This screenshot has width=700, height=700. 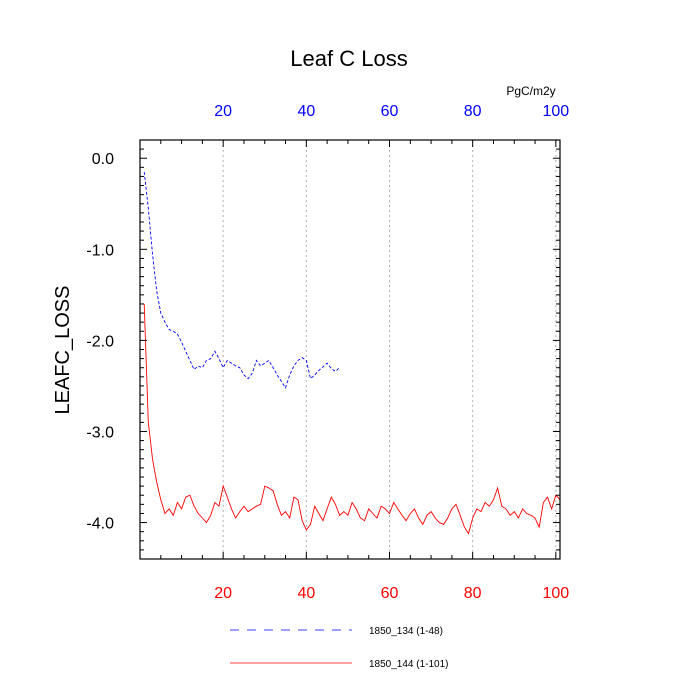 What do you see at coordinates (223, 593) in the screenshot?
I see `x-tick-label-bottom: 20` at bounding box center [223, 593].